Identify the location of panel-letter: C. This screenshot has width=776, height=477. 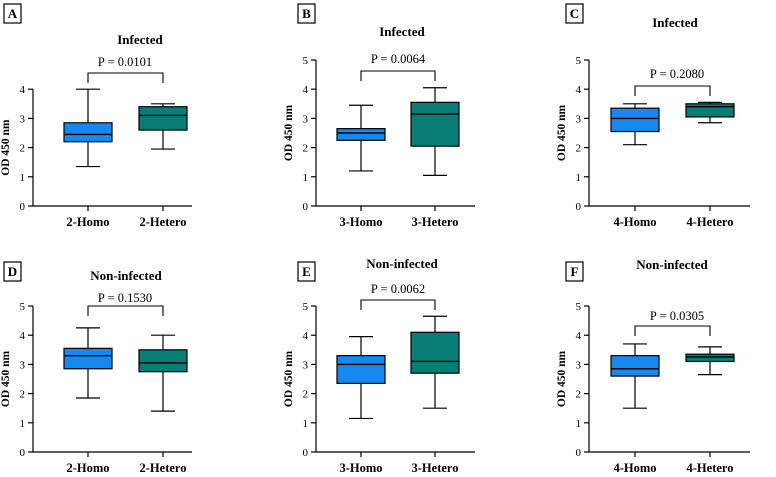
(574, 13).